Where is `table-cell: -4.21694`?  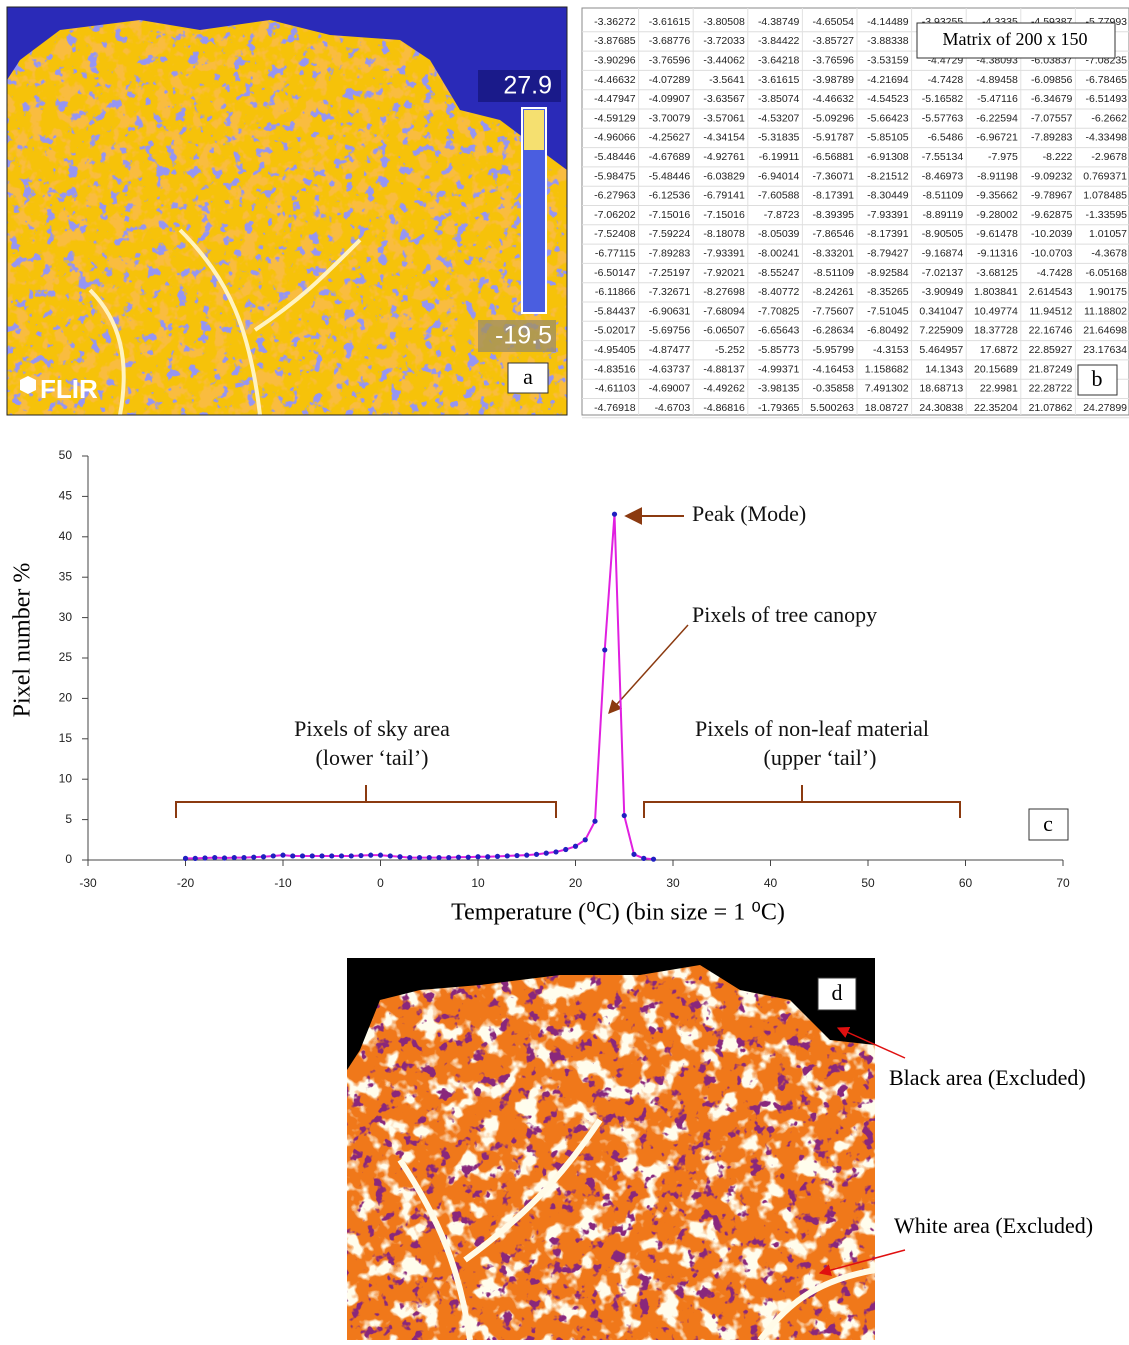 table-cell: -4.21694 is located at coordinates (888, 80).